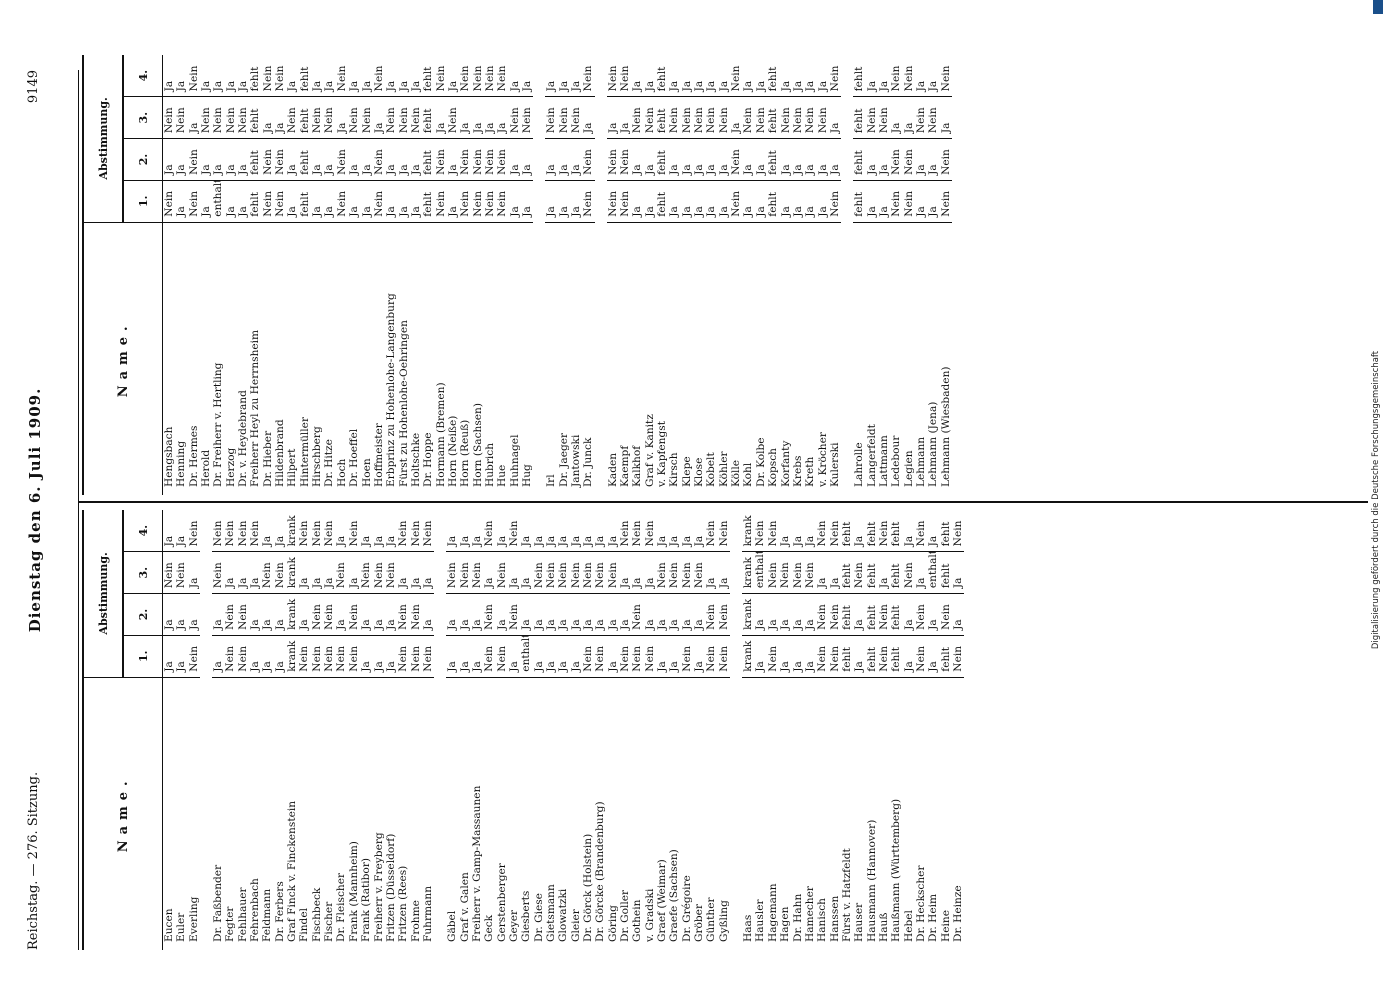  Describe the element at coordinates (797, 730) in the screenshot. I see `table-row: Dr. Hahn Ja Ja Nein Ja` at that location.